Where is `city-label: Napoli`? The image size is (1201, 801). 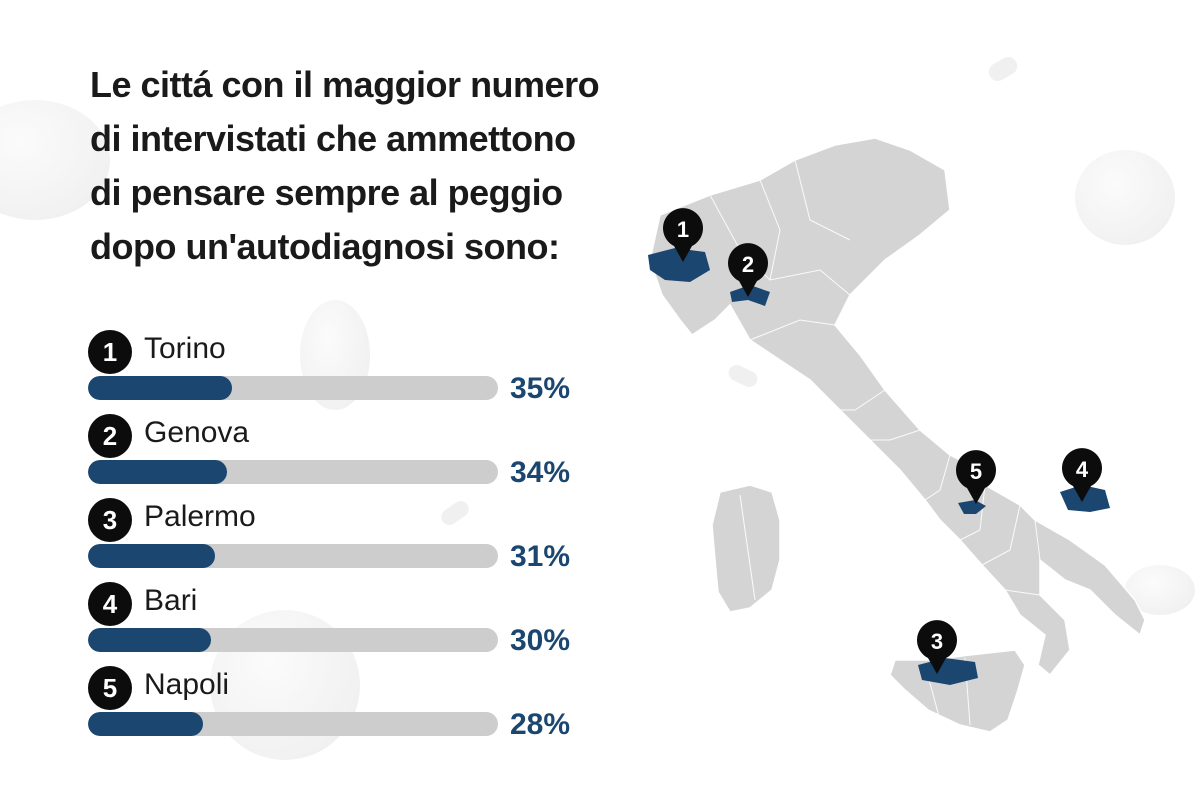 city-label: Napoli is located at coordinates (187, 684).